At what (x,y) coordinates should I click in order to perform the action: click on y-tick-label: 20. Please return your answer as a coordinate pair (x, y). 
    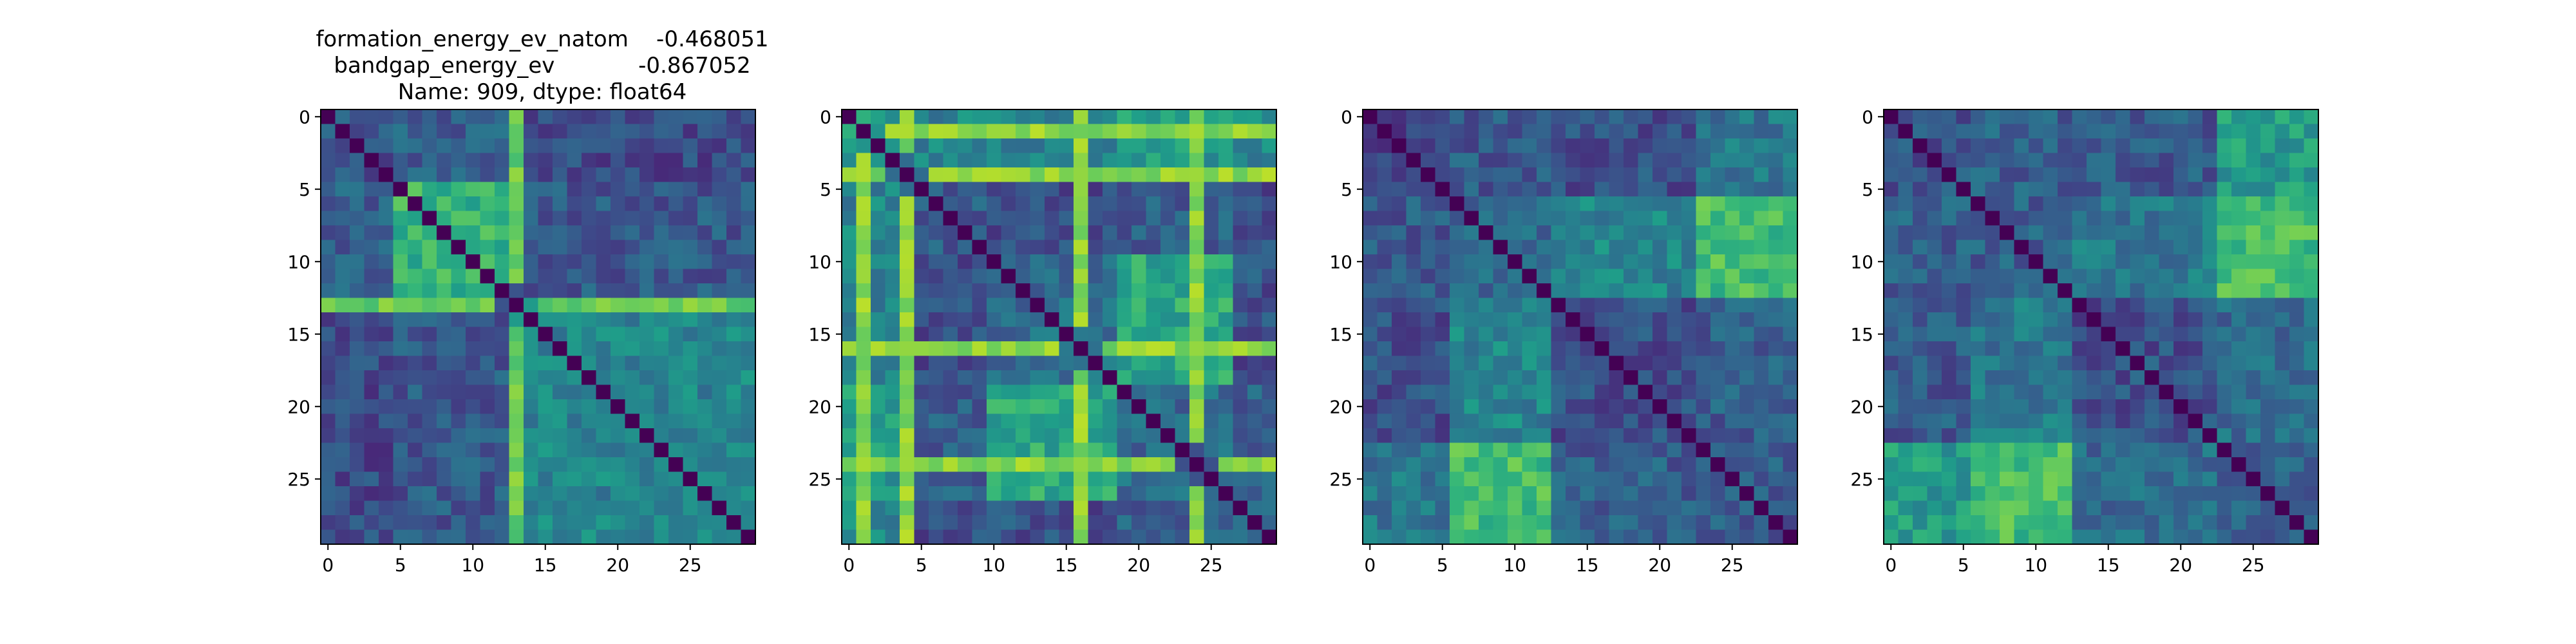
    Looking at the image, I should click on (819, 406).